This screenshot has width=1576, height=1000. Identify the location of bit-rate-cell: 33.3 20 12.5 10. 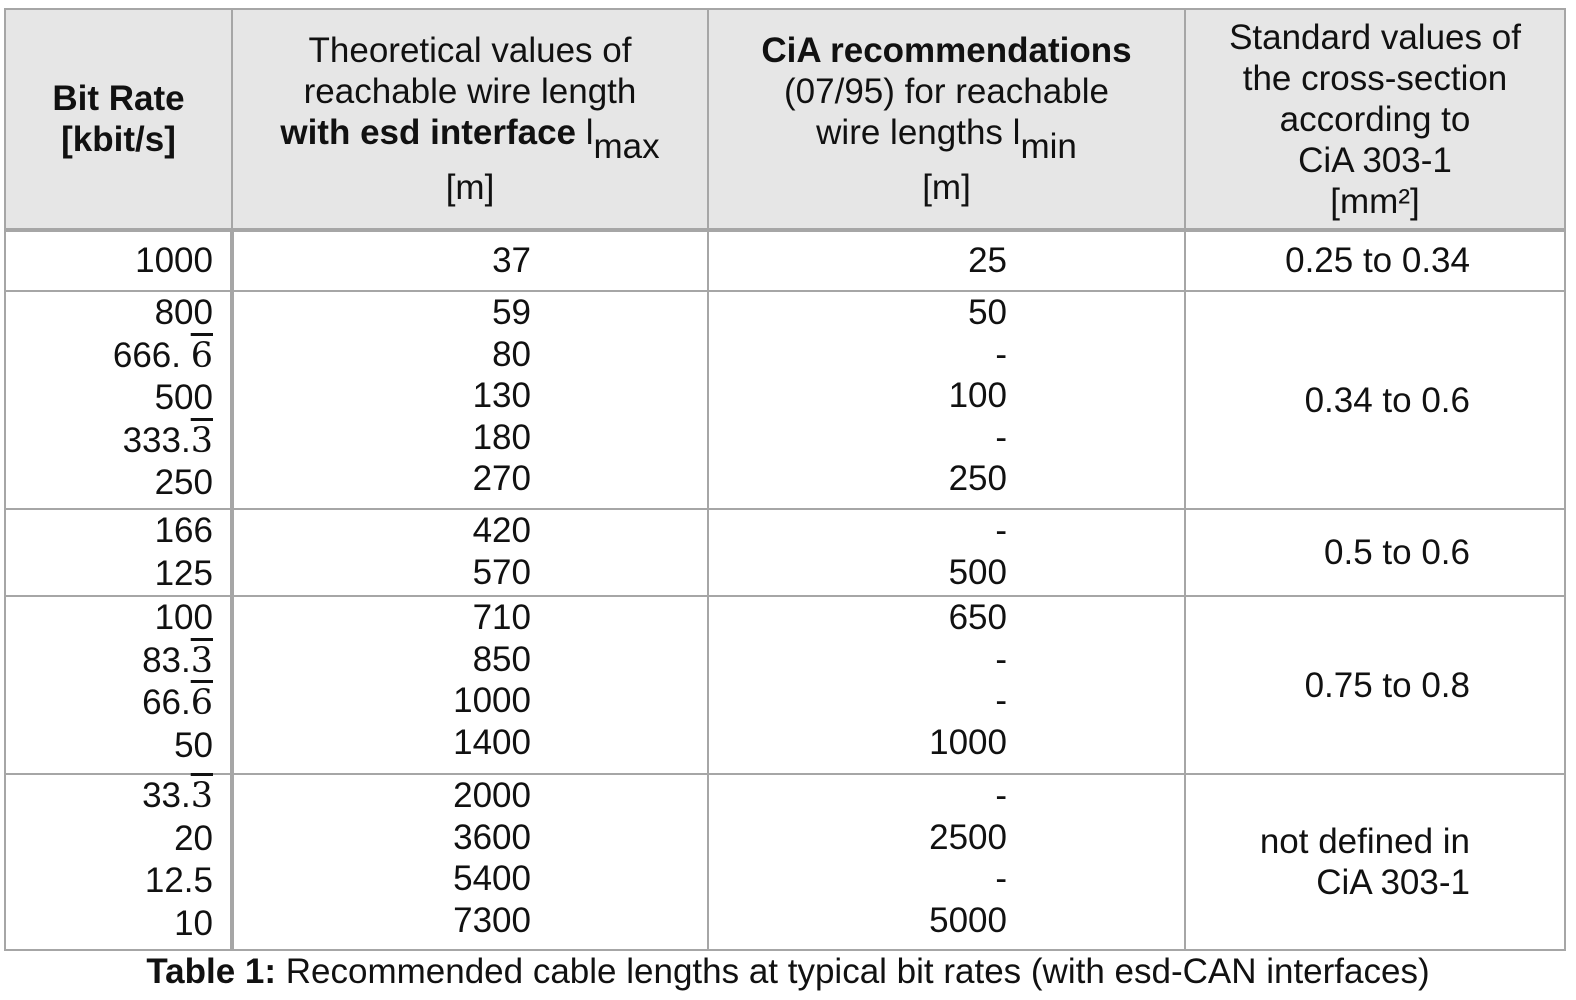
(119, 862).